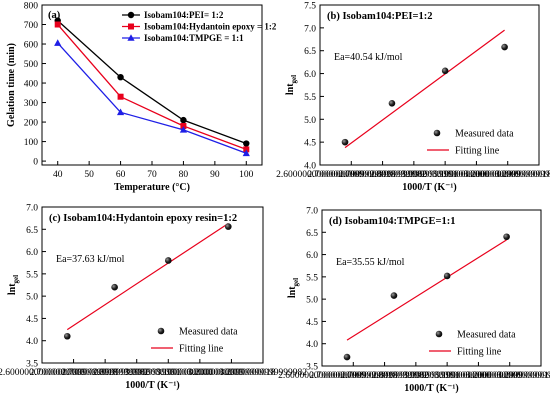 Image resolution: width=550 pixels, height=411 pixels. I want to click on y-tick-label: 800, so click(31, 7).